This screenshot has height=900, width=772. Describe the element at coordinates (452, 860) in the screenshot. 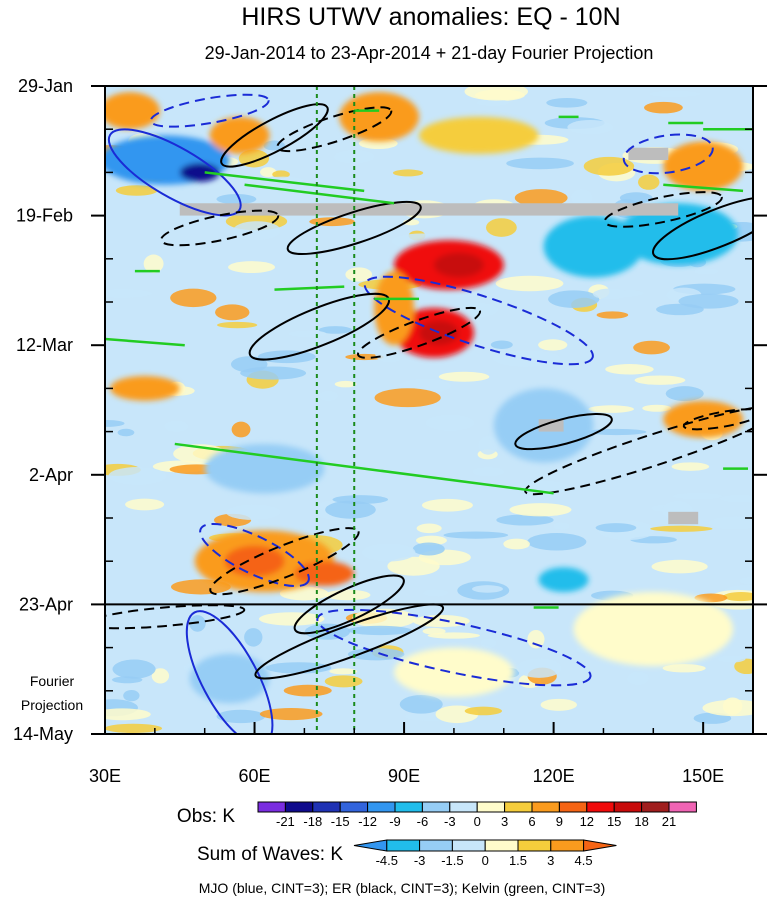

I see `colorbar-level-label: -1.5` at that location.